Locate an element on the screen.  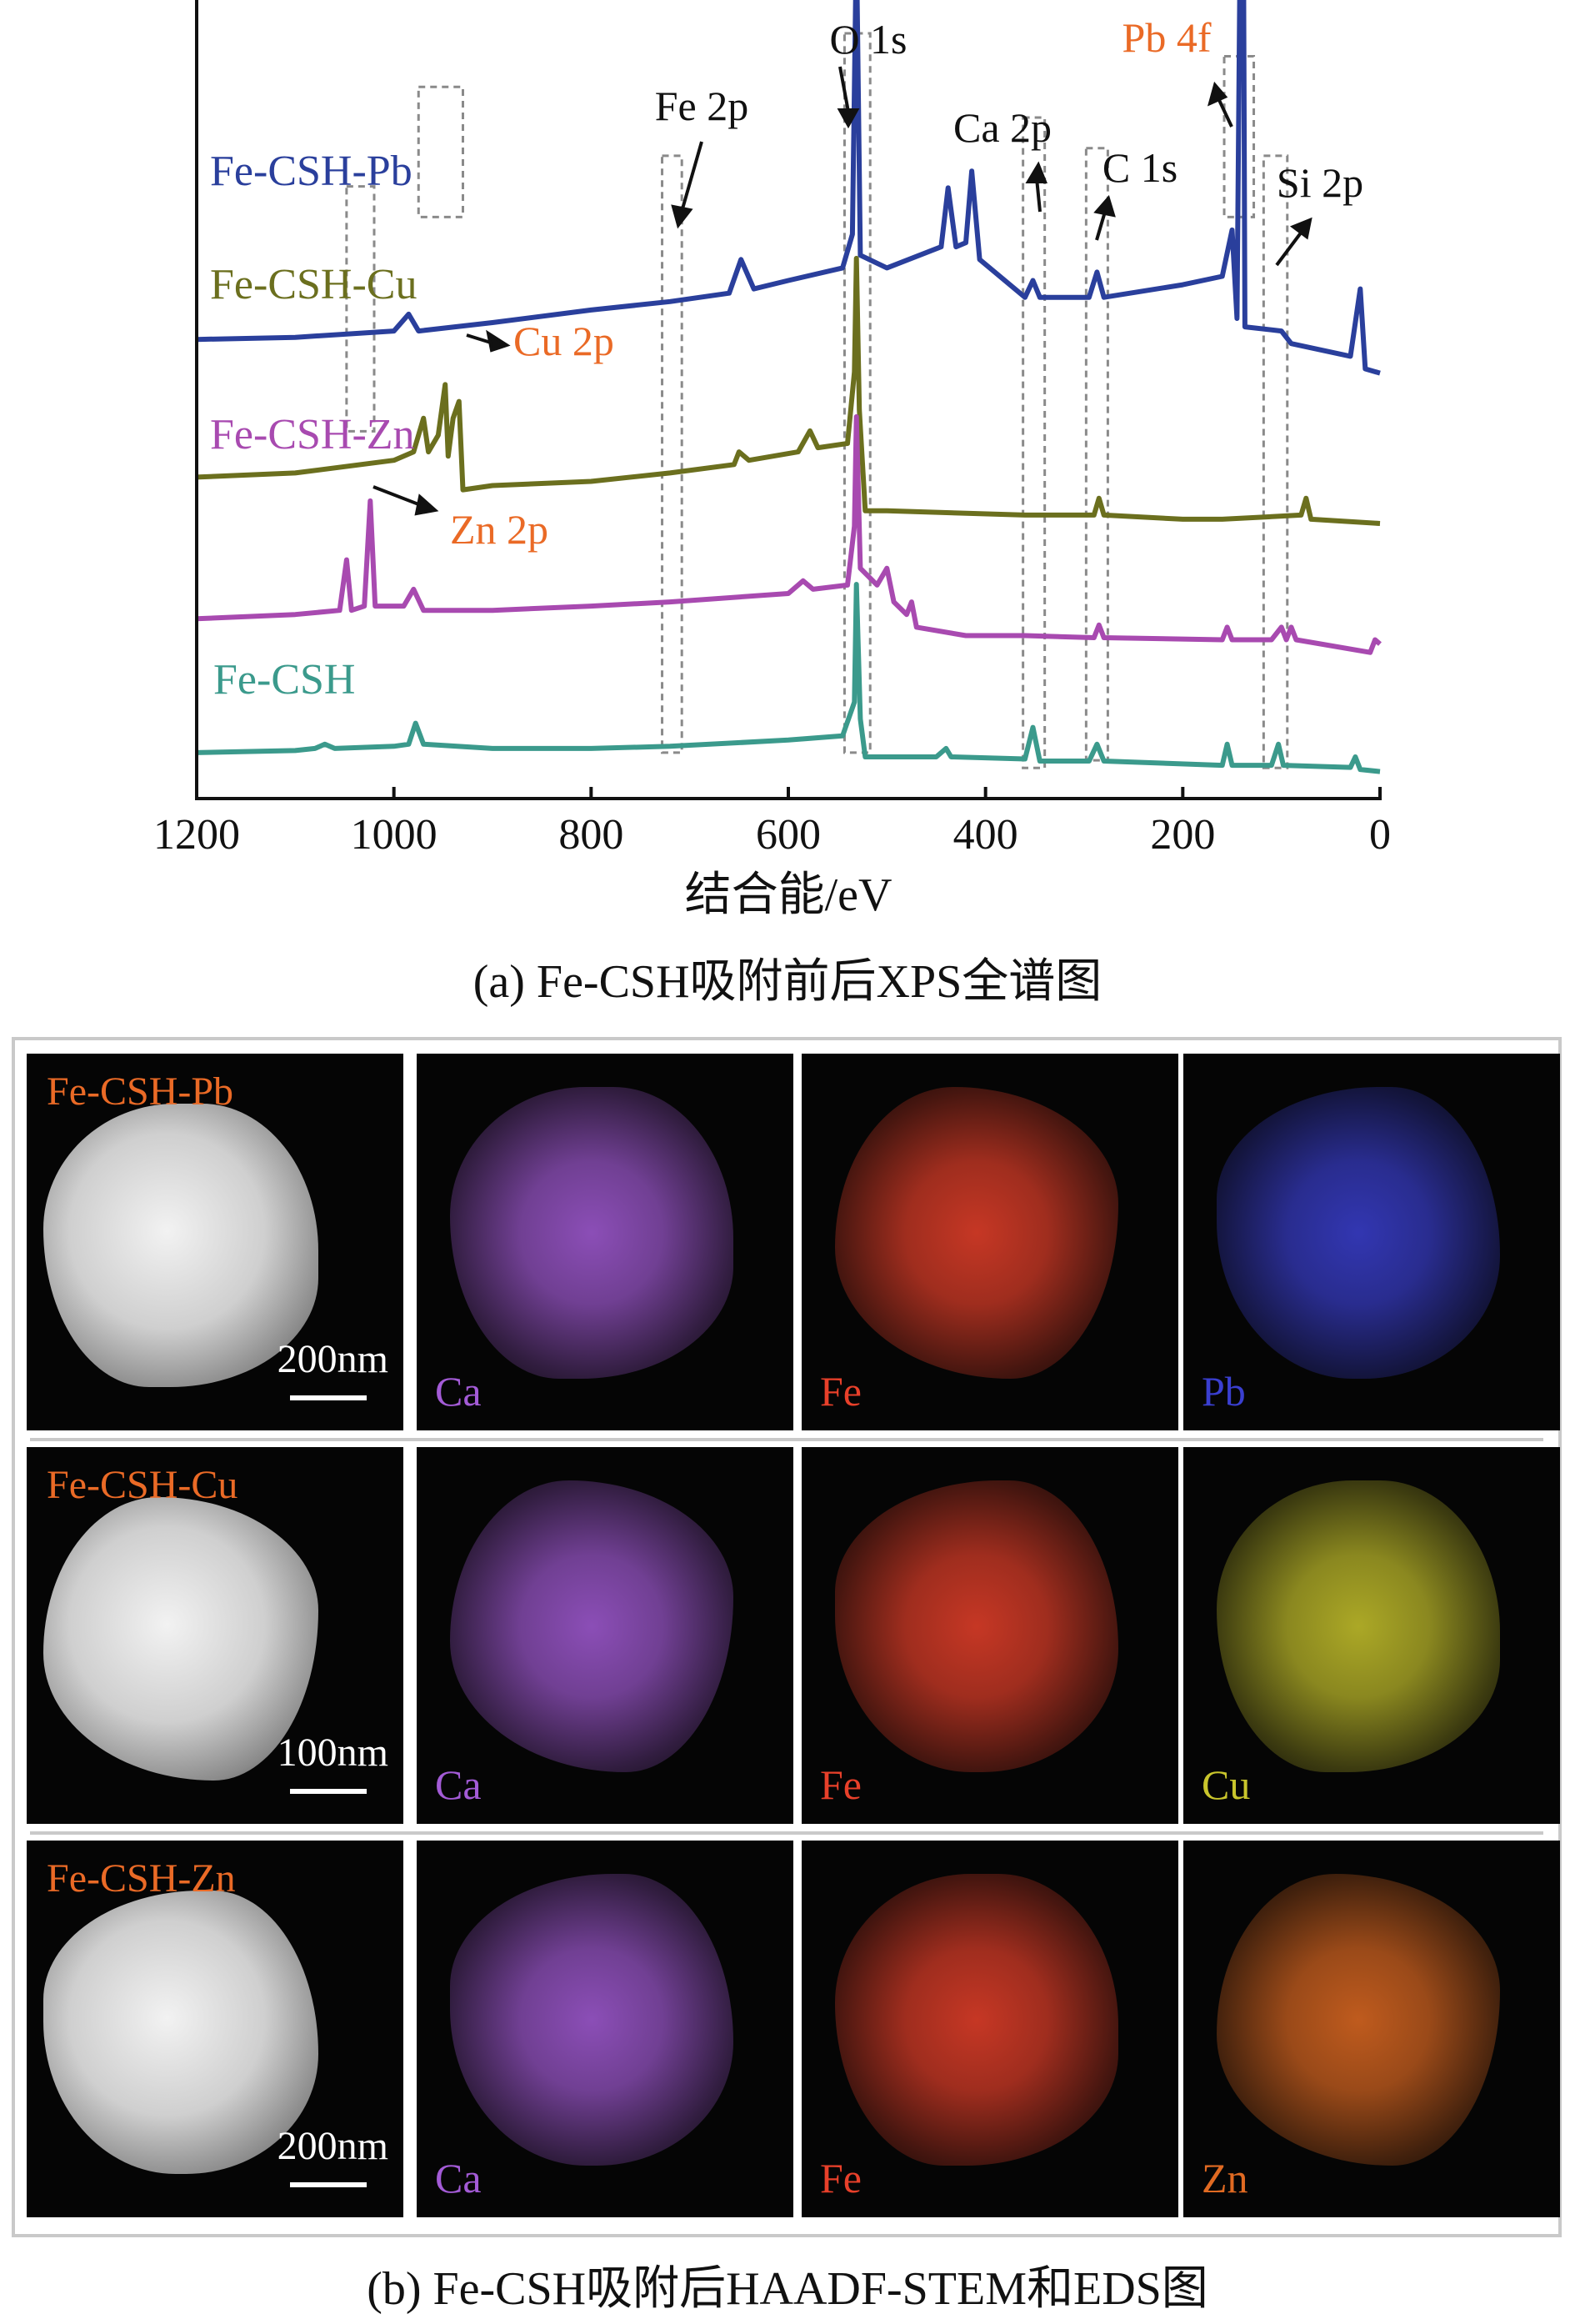
eds-map-cu: Cu is located at coordinates (1371, 1636).